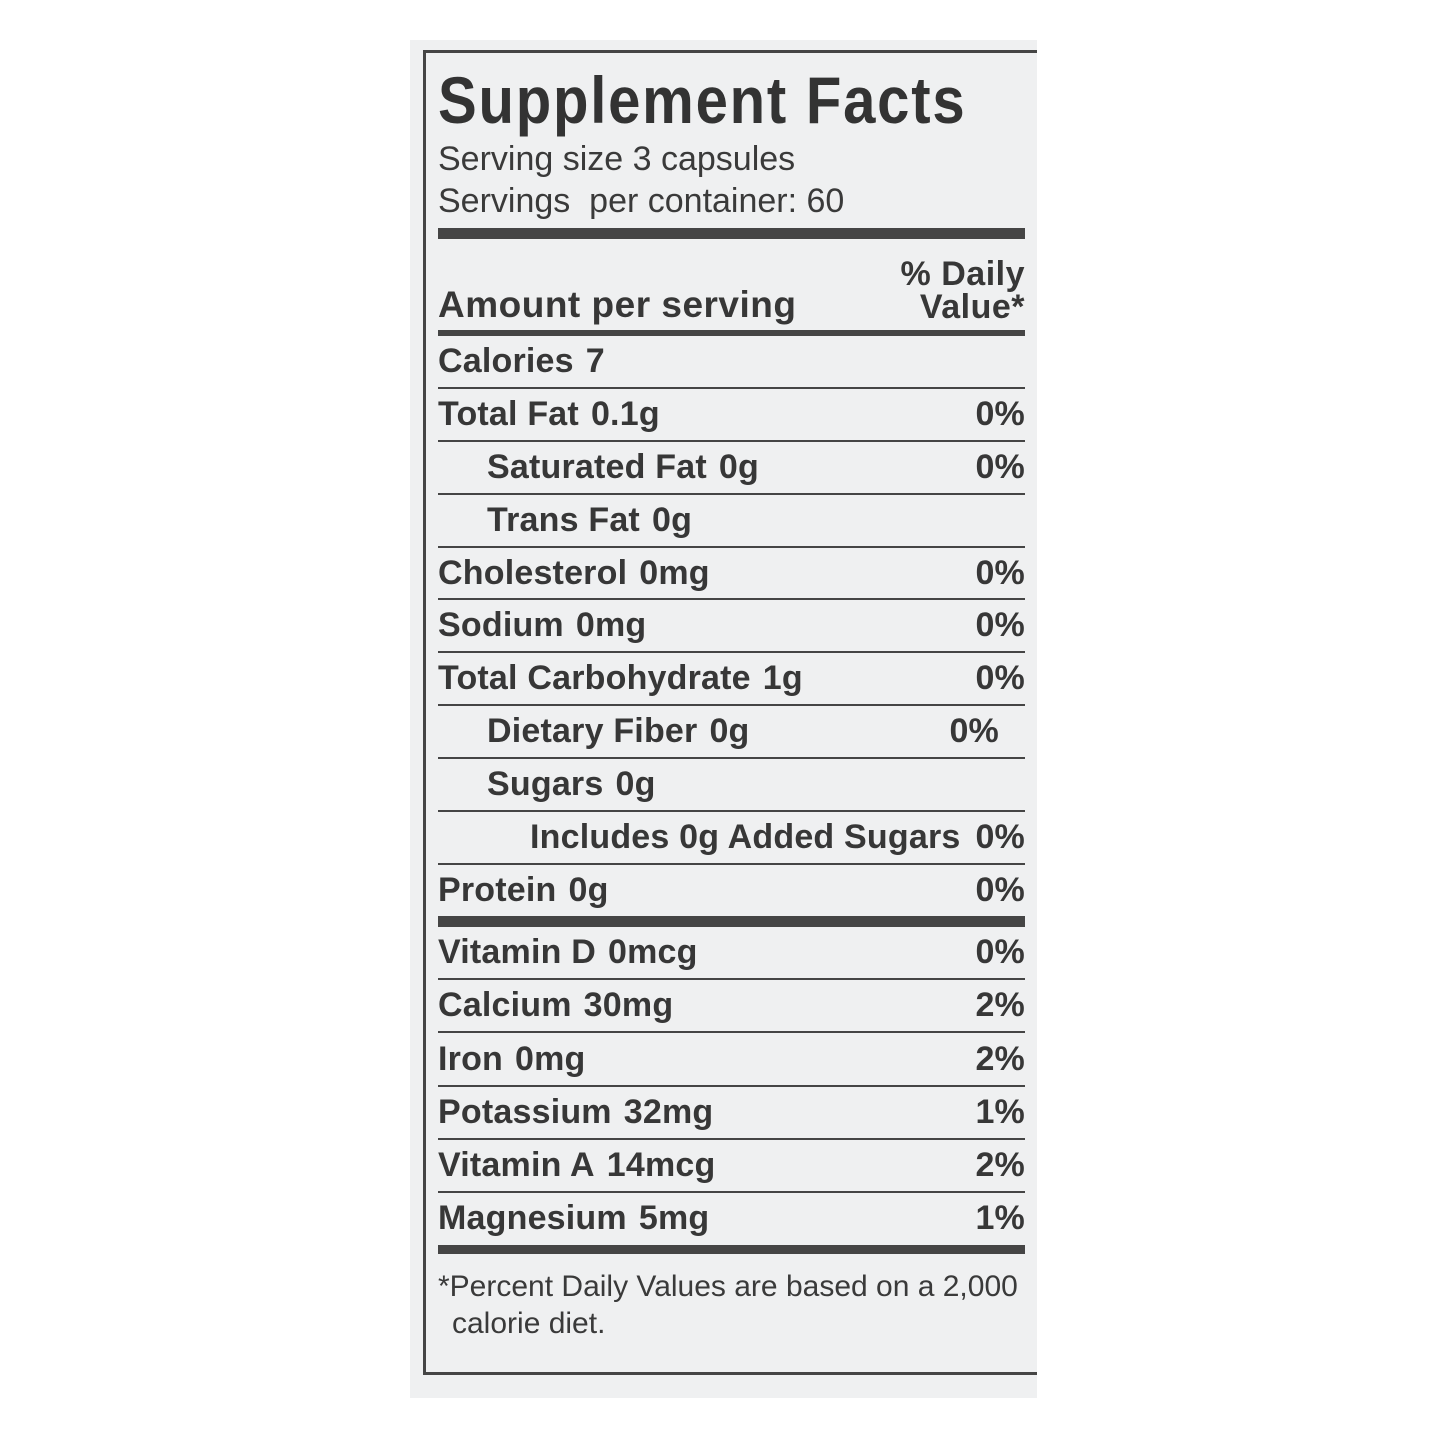  Describe the element at coordinates (508, 413) in the screenshot. I see `row-name: Total Fat` at that location.